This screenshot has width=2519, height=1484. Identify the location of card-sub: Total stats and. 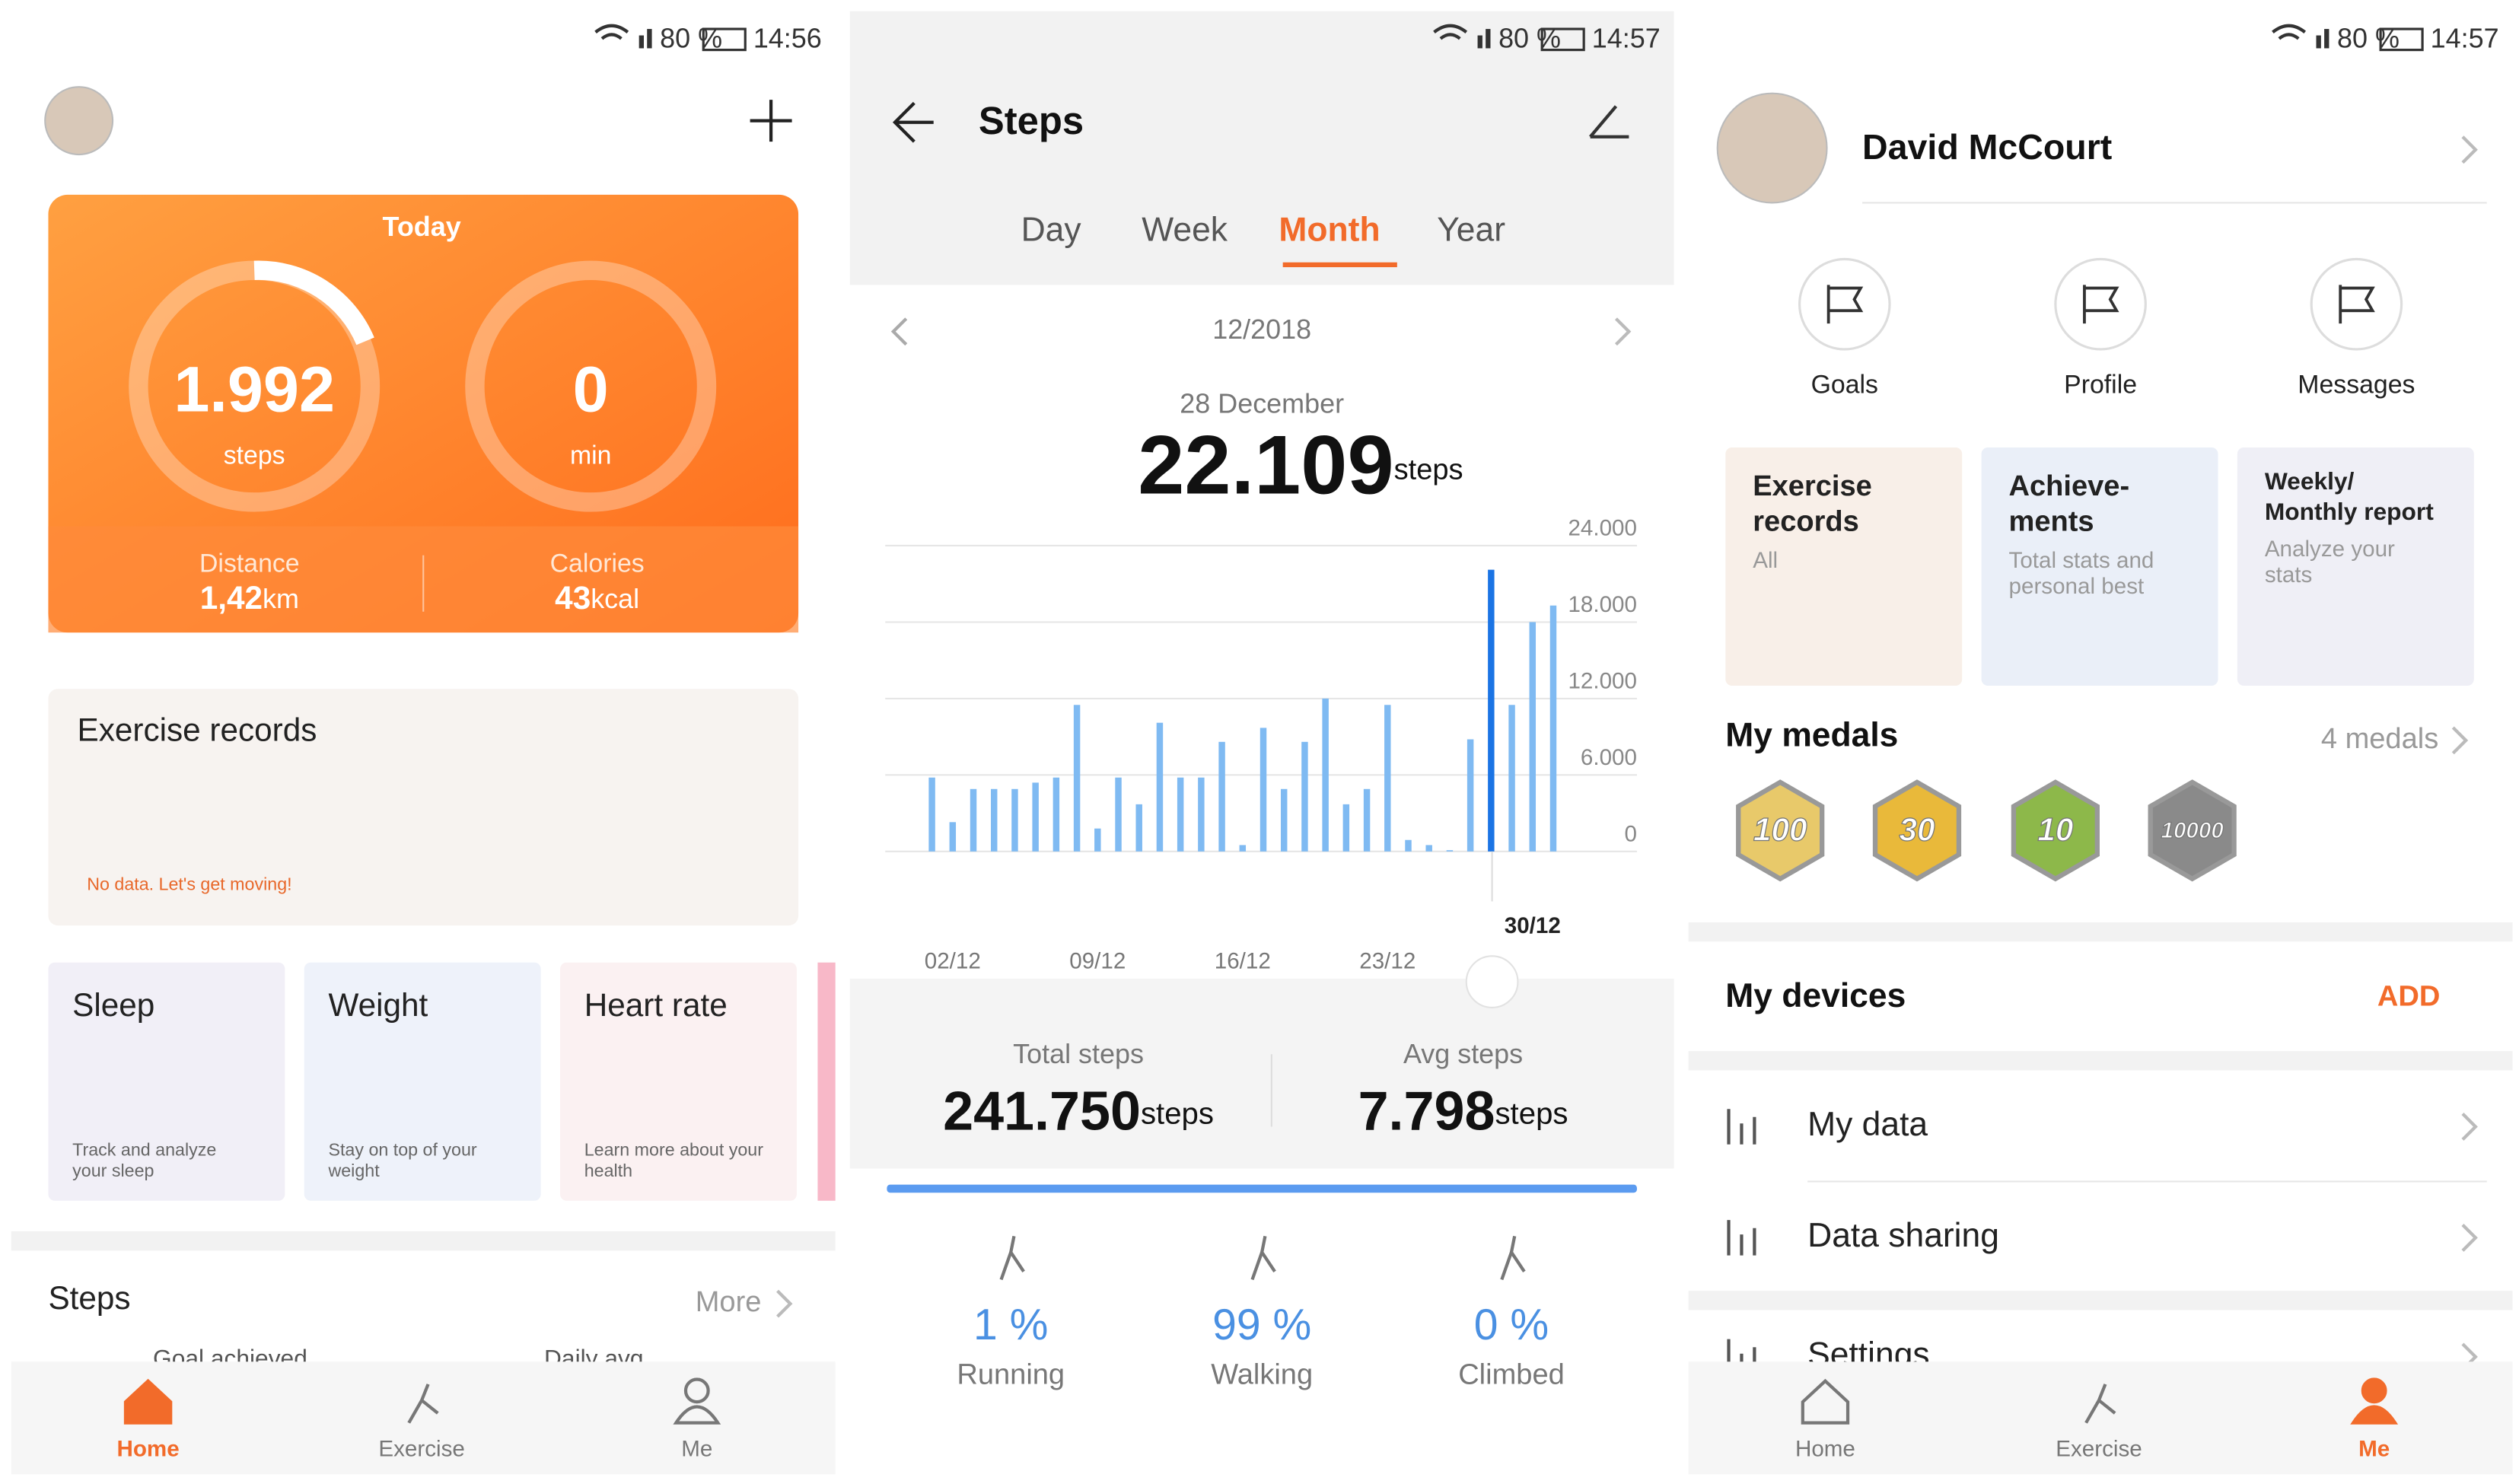
(2081, 560).